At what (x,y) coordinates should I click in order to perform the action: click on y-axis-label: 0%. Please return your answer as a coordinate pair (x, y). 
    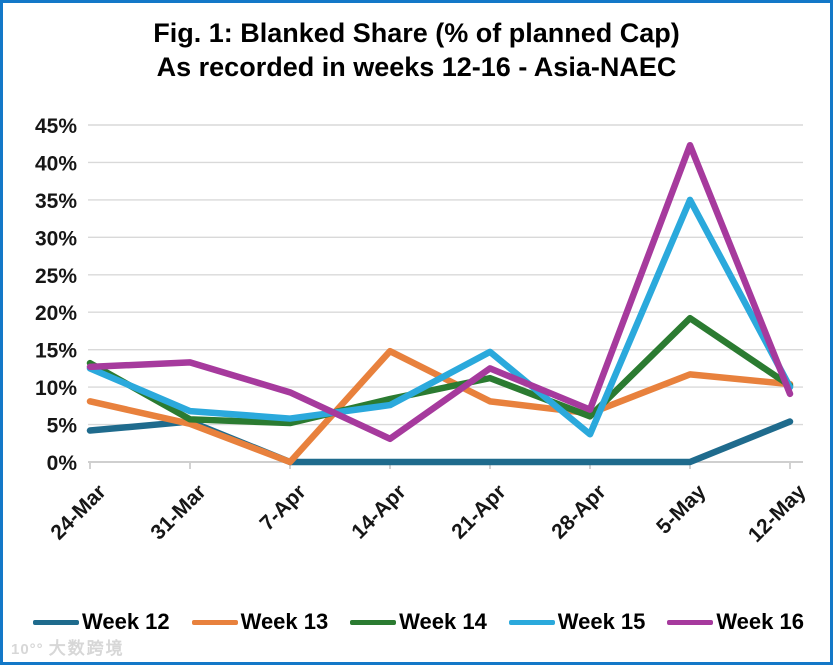
    Looking at the image, I should click on (62, 463).